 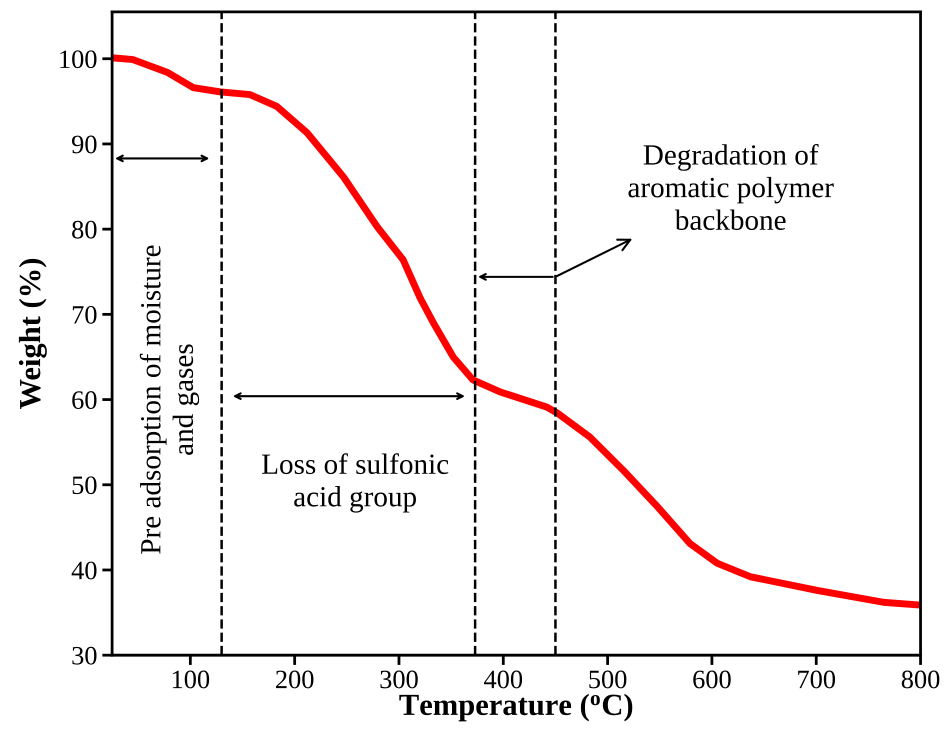 I want to click on y-tick-label: 90, so click(x=84, y=145).